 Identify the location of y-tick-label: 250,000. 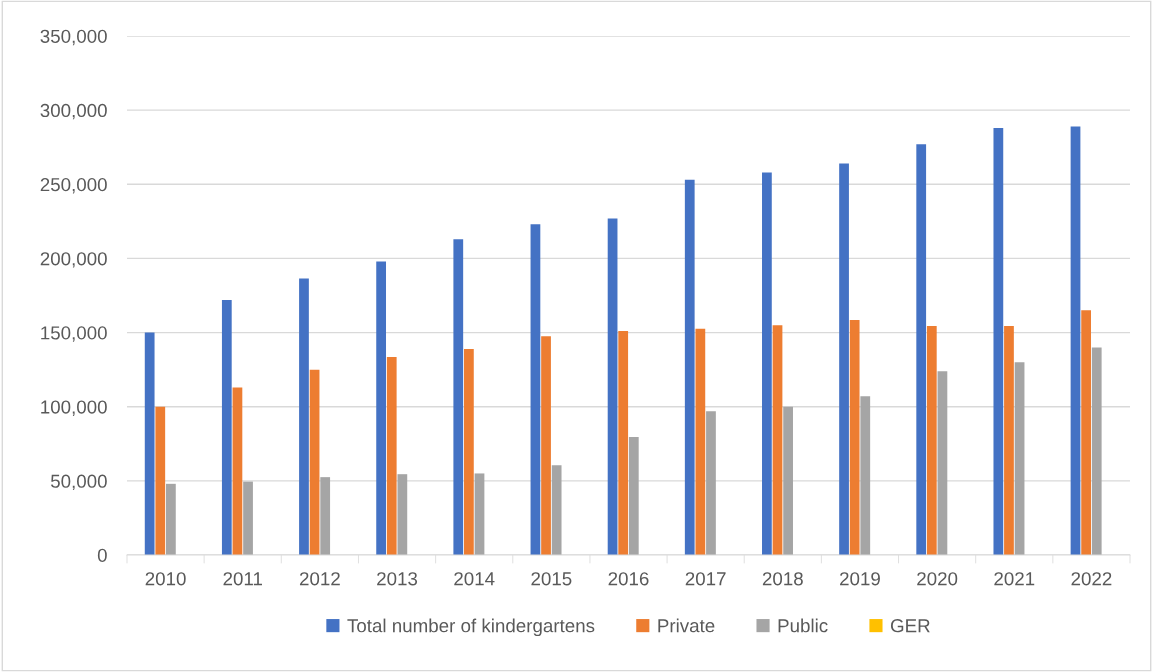
(73, 185).